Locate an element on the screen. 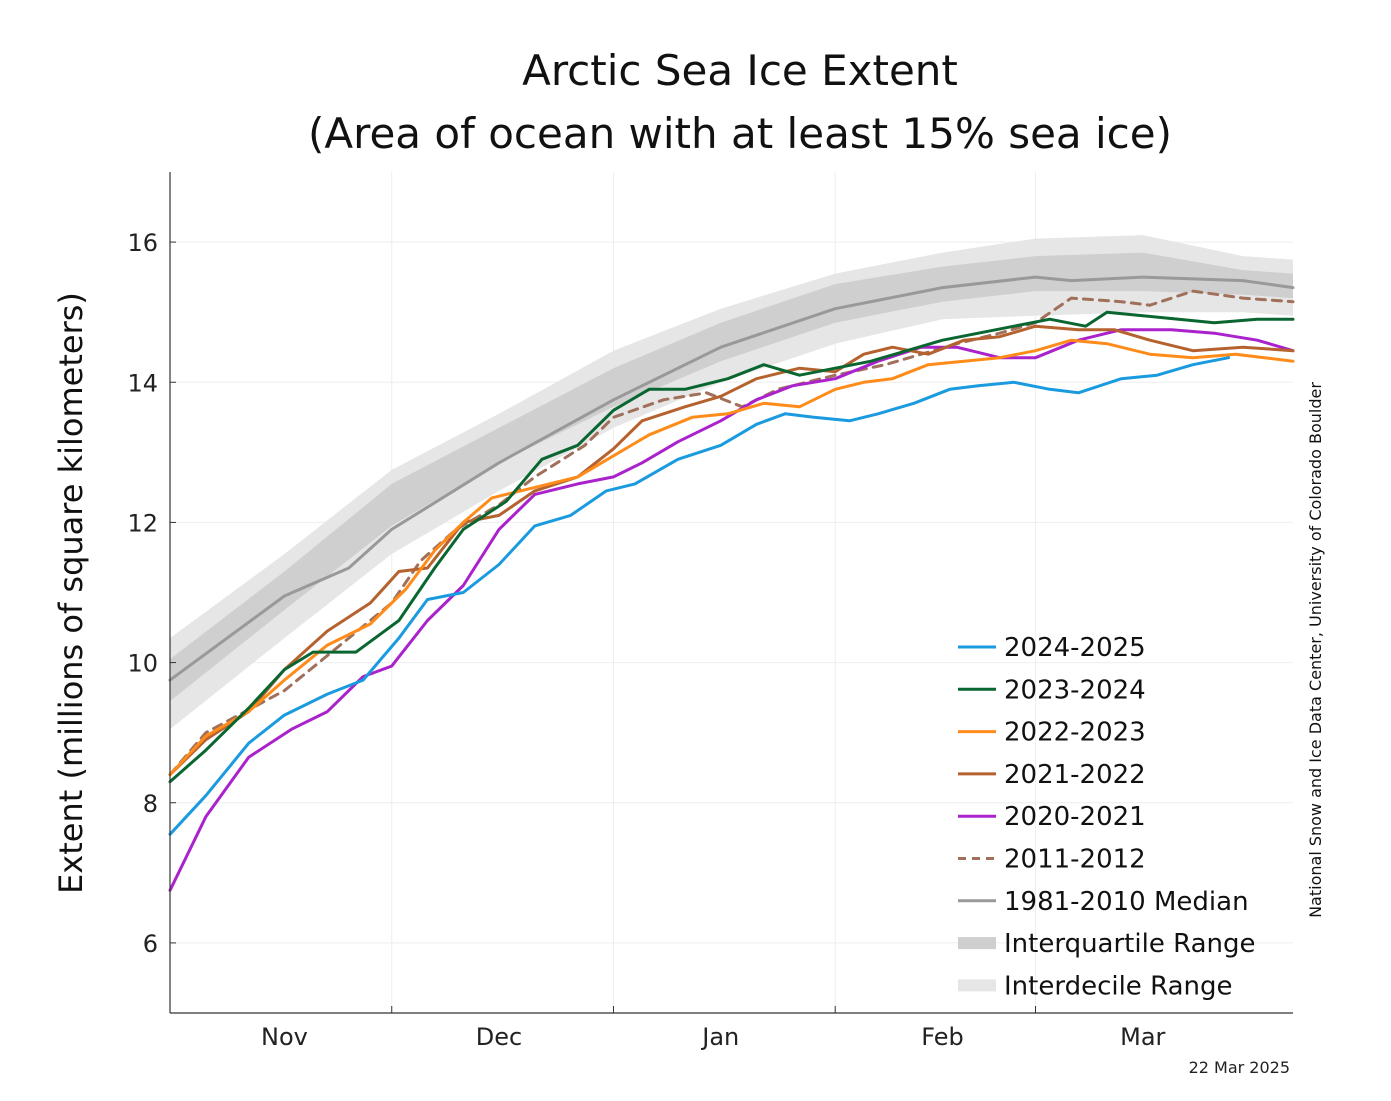 The image size is (1391, 1101). y-tick-label-16: 16 is located at coordinates (142, 243).